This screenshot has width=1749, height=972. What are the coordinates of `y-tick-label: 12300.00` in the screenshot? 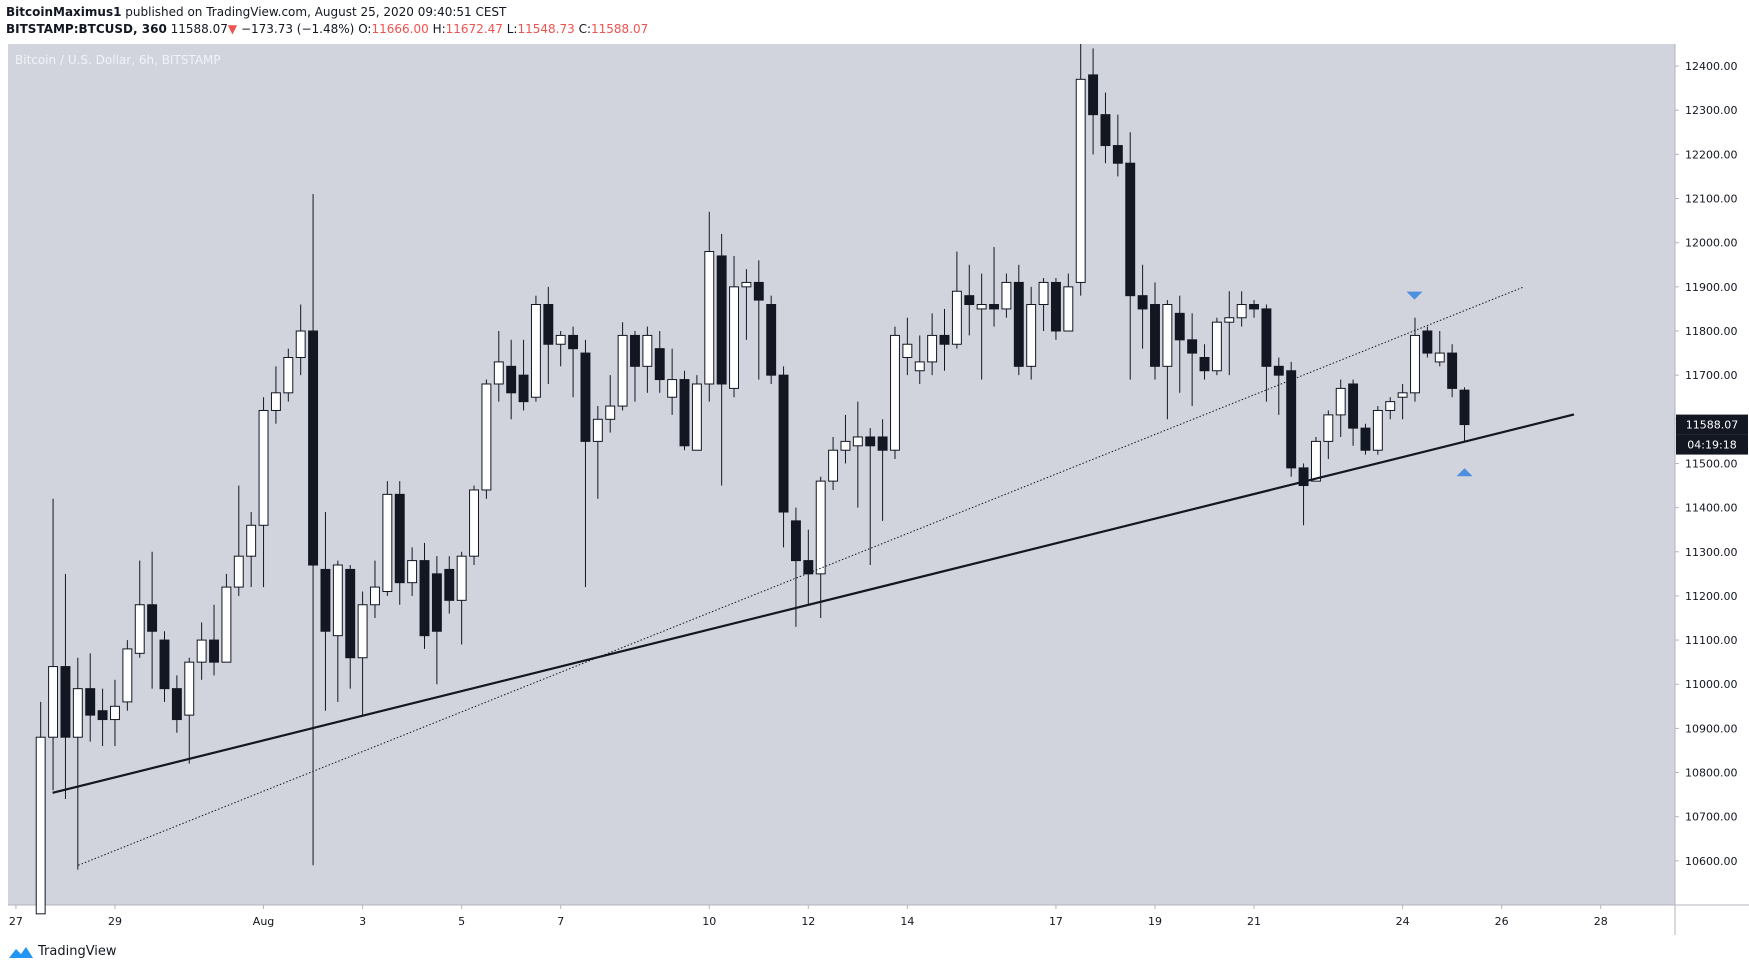 It's located at (1711, 110).